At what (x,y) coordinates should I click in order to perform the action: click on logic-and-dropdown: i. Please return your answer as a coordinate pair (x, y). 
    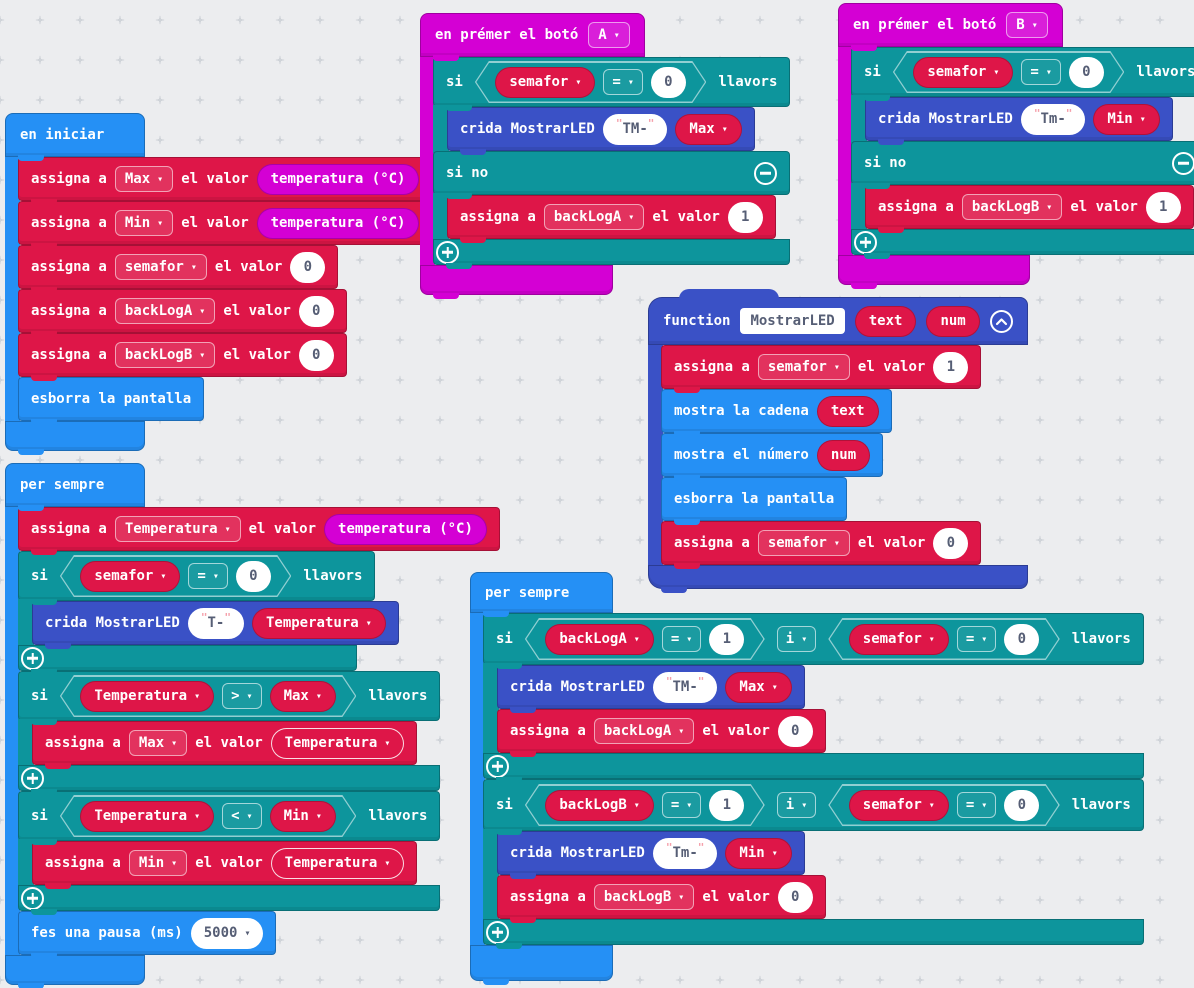
    Looking at the image, I should click on (796, 639).